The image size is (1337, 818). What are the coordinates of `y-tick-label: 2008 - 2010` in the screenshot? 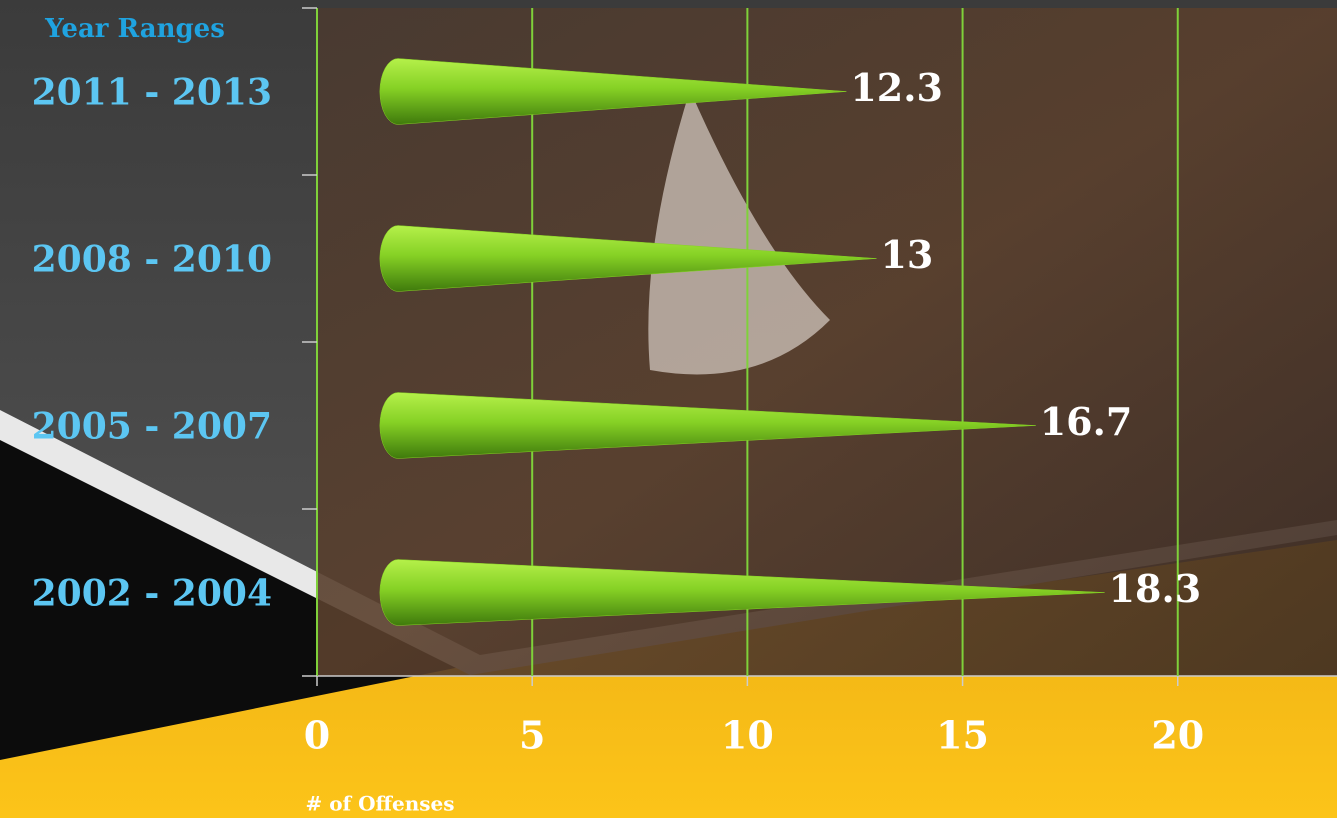 It's located at (152, 260).